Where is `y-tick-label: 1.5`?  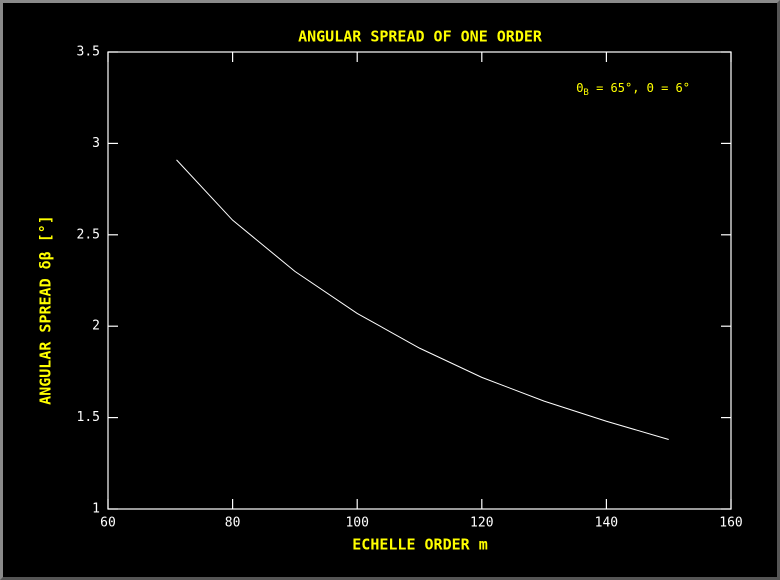 y-tick-label: 1.5 is located at coordinates (88, 417).